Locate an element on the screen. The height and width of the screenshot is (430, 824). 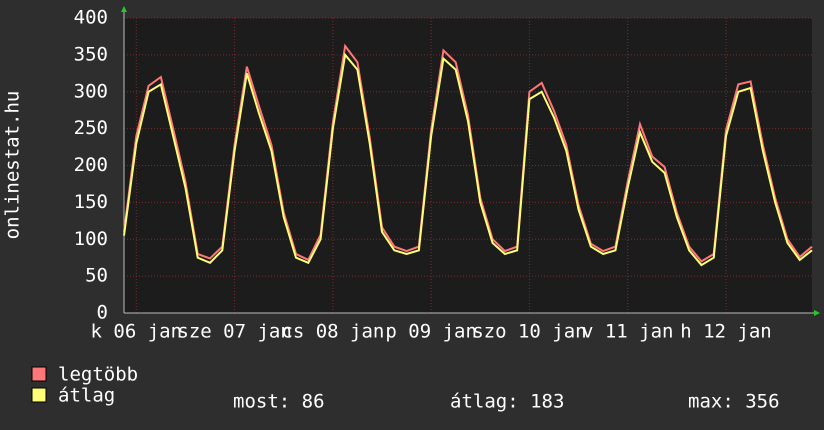
x-tick-label: sze 07 jan is located at coordinates (234, 332).